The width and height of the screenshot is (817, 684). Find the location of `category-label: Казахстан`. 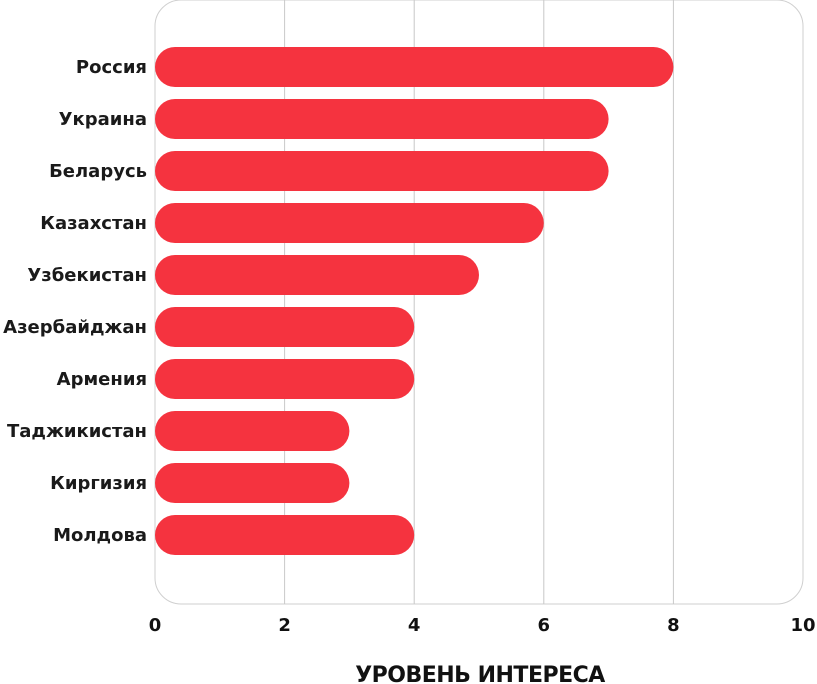

category-label: Казахстан is located at coordinates (93, 223).